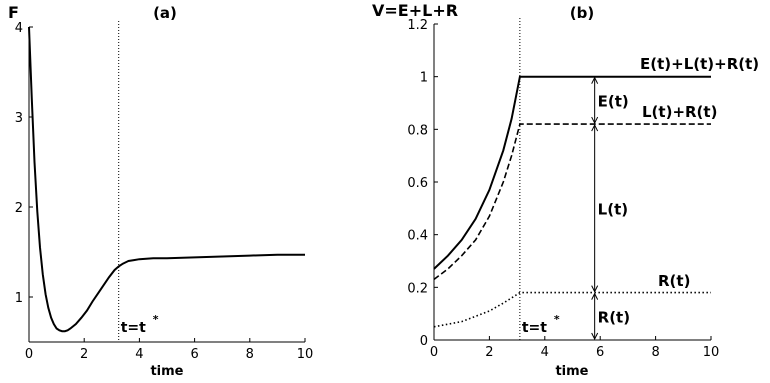 The width and height of the screenshot is (770, 383). What do you see at coordinates (613, 209) in the screenshot?
I see `annotation-label: L(t)` at bounding box center [613, 209].